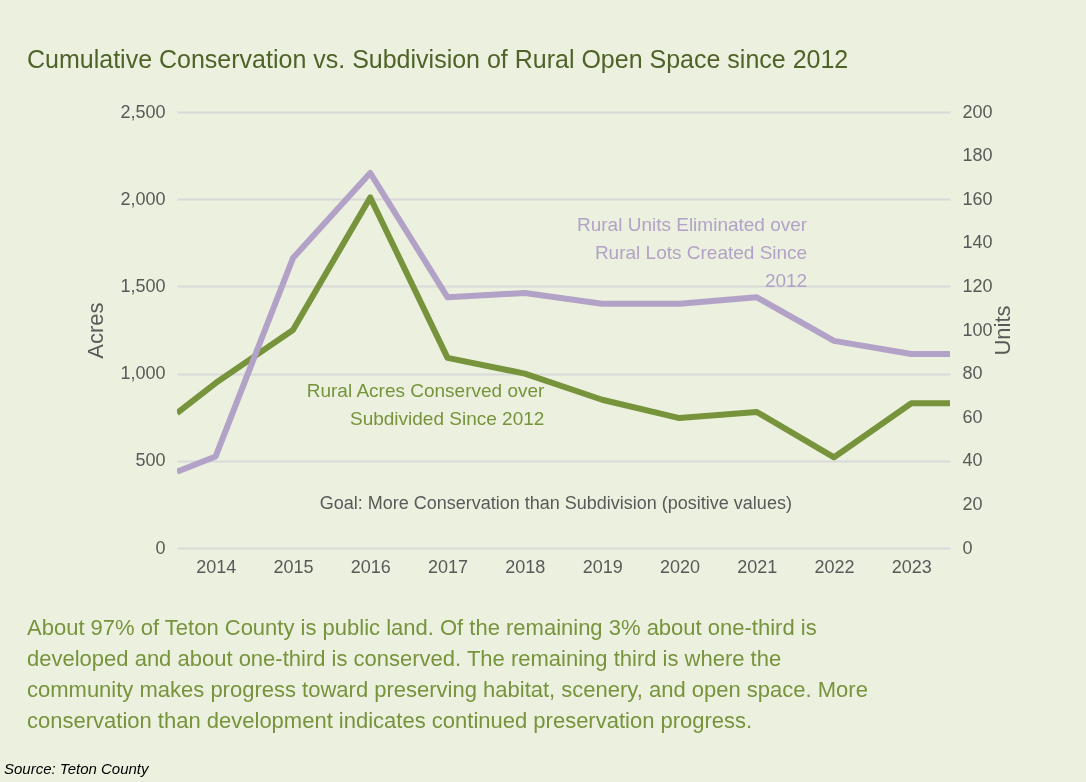 This screenshot has width=1086, height=782. Describe the element at coordinates (143, 111) in the screenshot. I see `y-tick-label: 2,500` at that location.